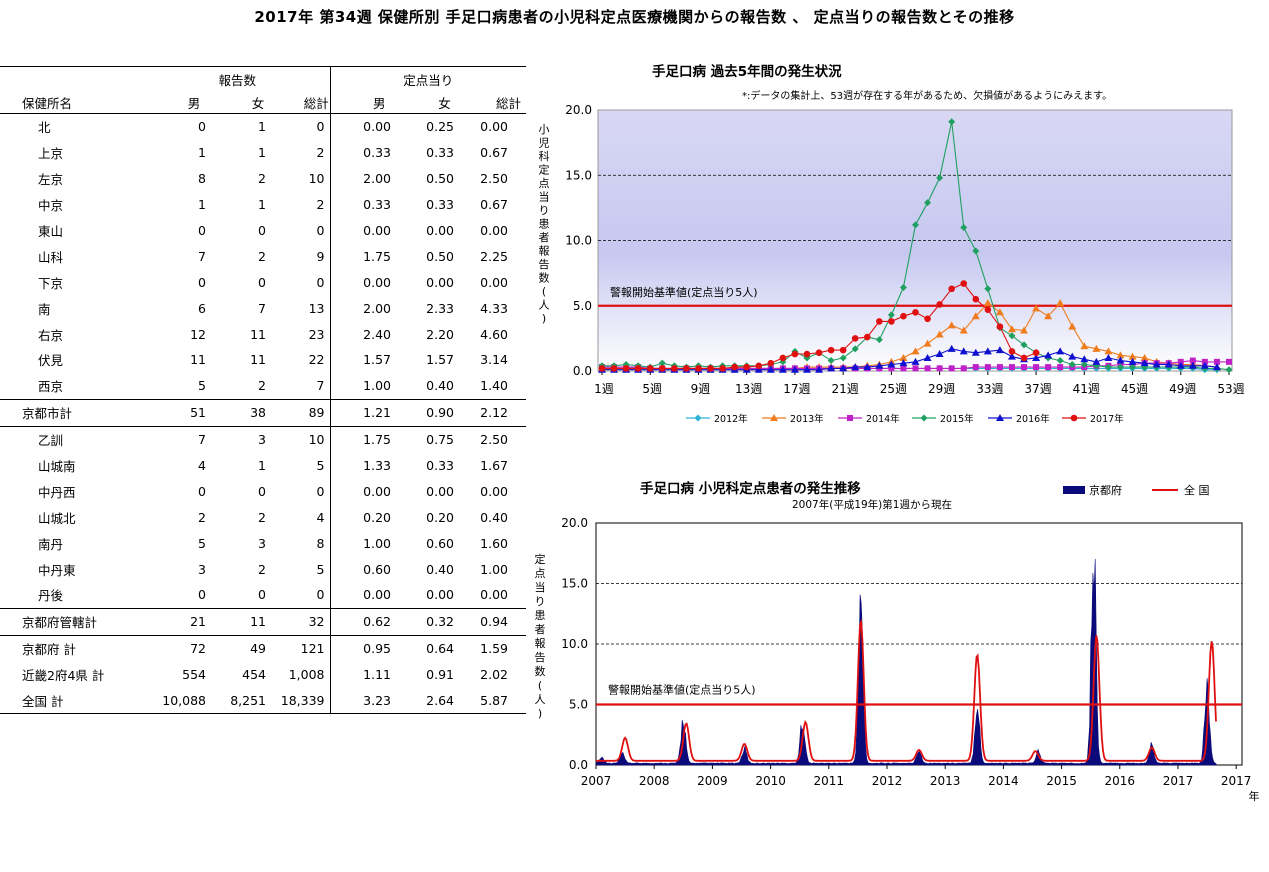 The height and width of the screenshot is (872, 1269). What do you see at coordinates (51, 596) in the screenshot?
I see `row-name: 丹後` at bounding box center [51, 596].